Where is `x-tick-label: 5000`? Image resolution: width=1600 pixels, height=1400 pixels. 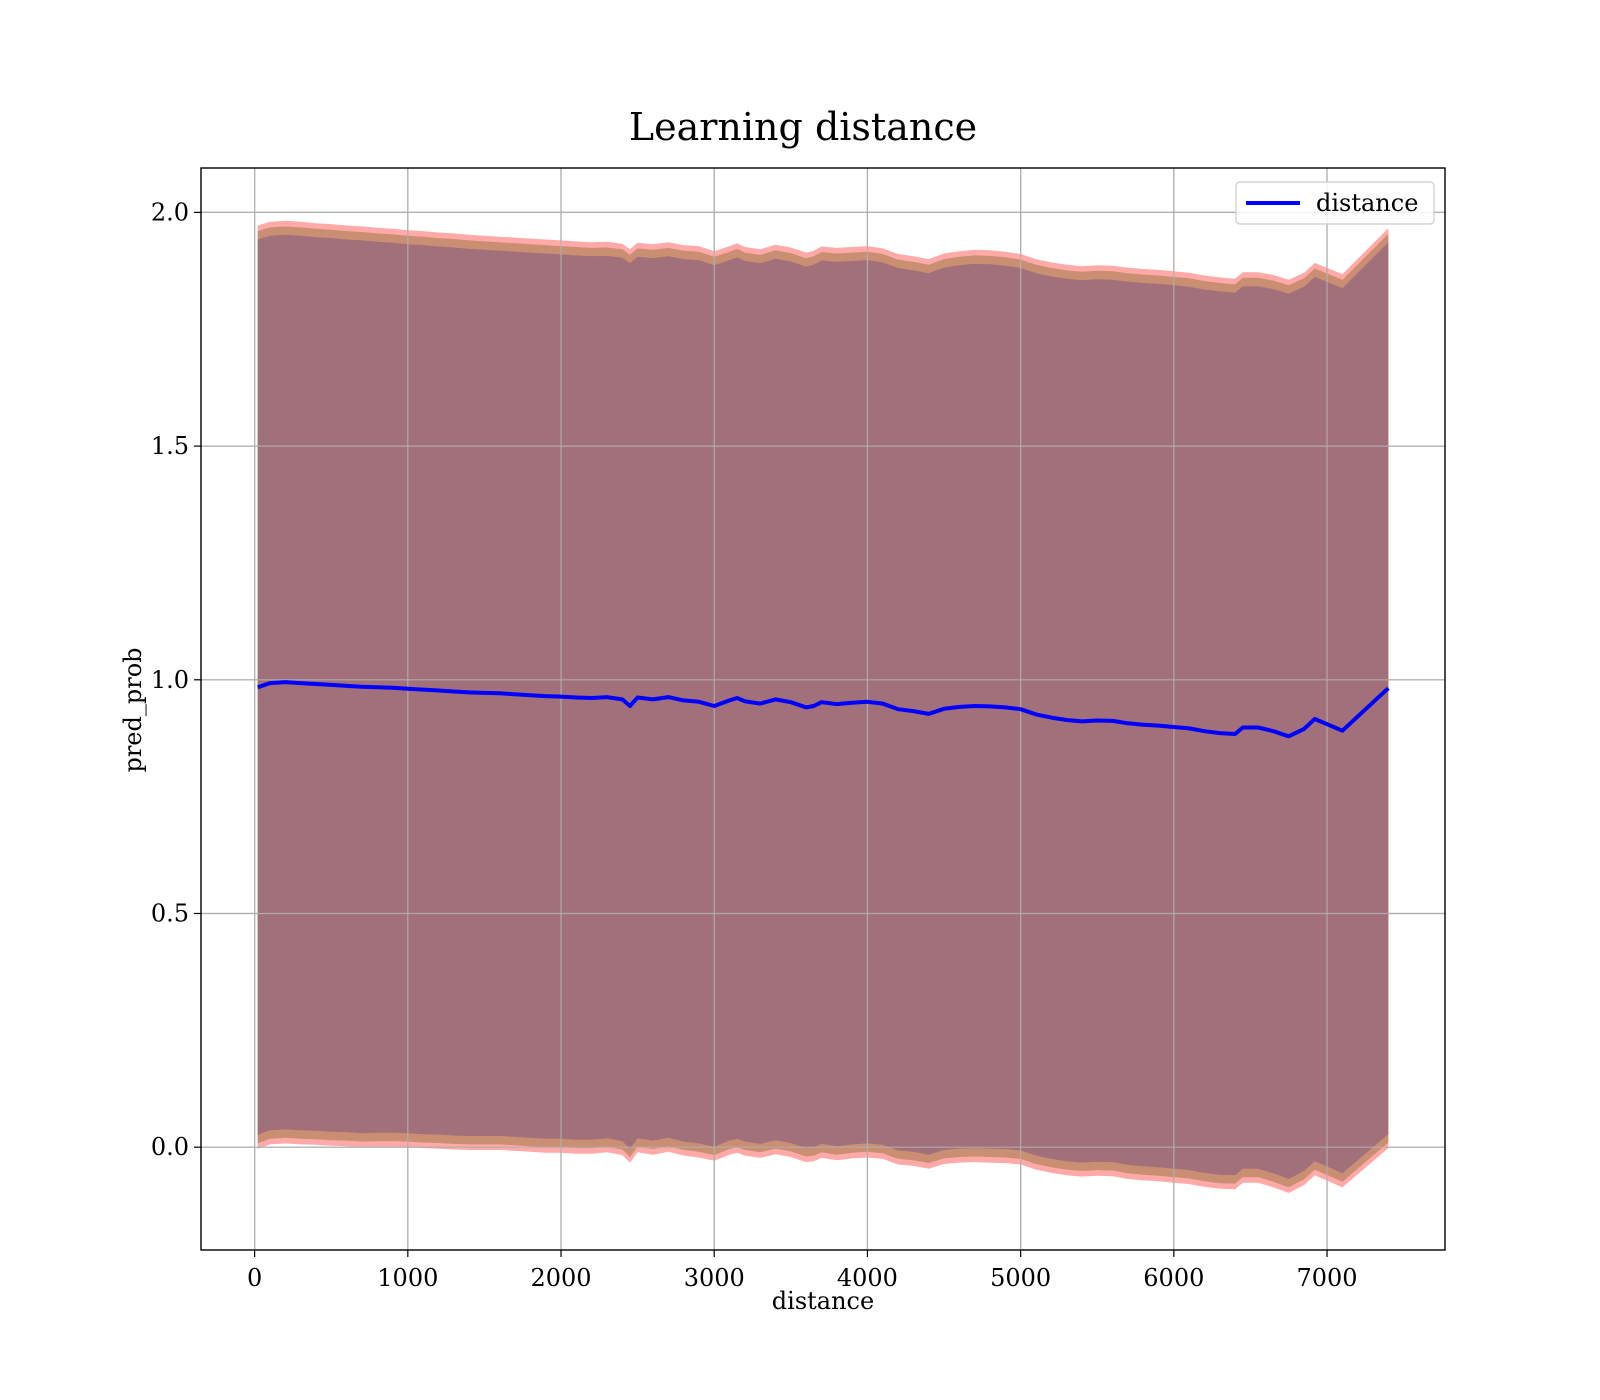 x-tick-label: 5000 is located at coordinates (1020, 1278).